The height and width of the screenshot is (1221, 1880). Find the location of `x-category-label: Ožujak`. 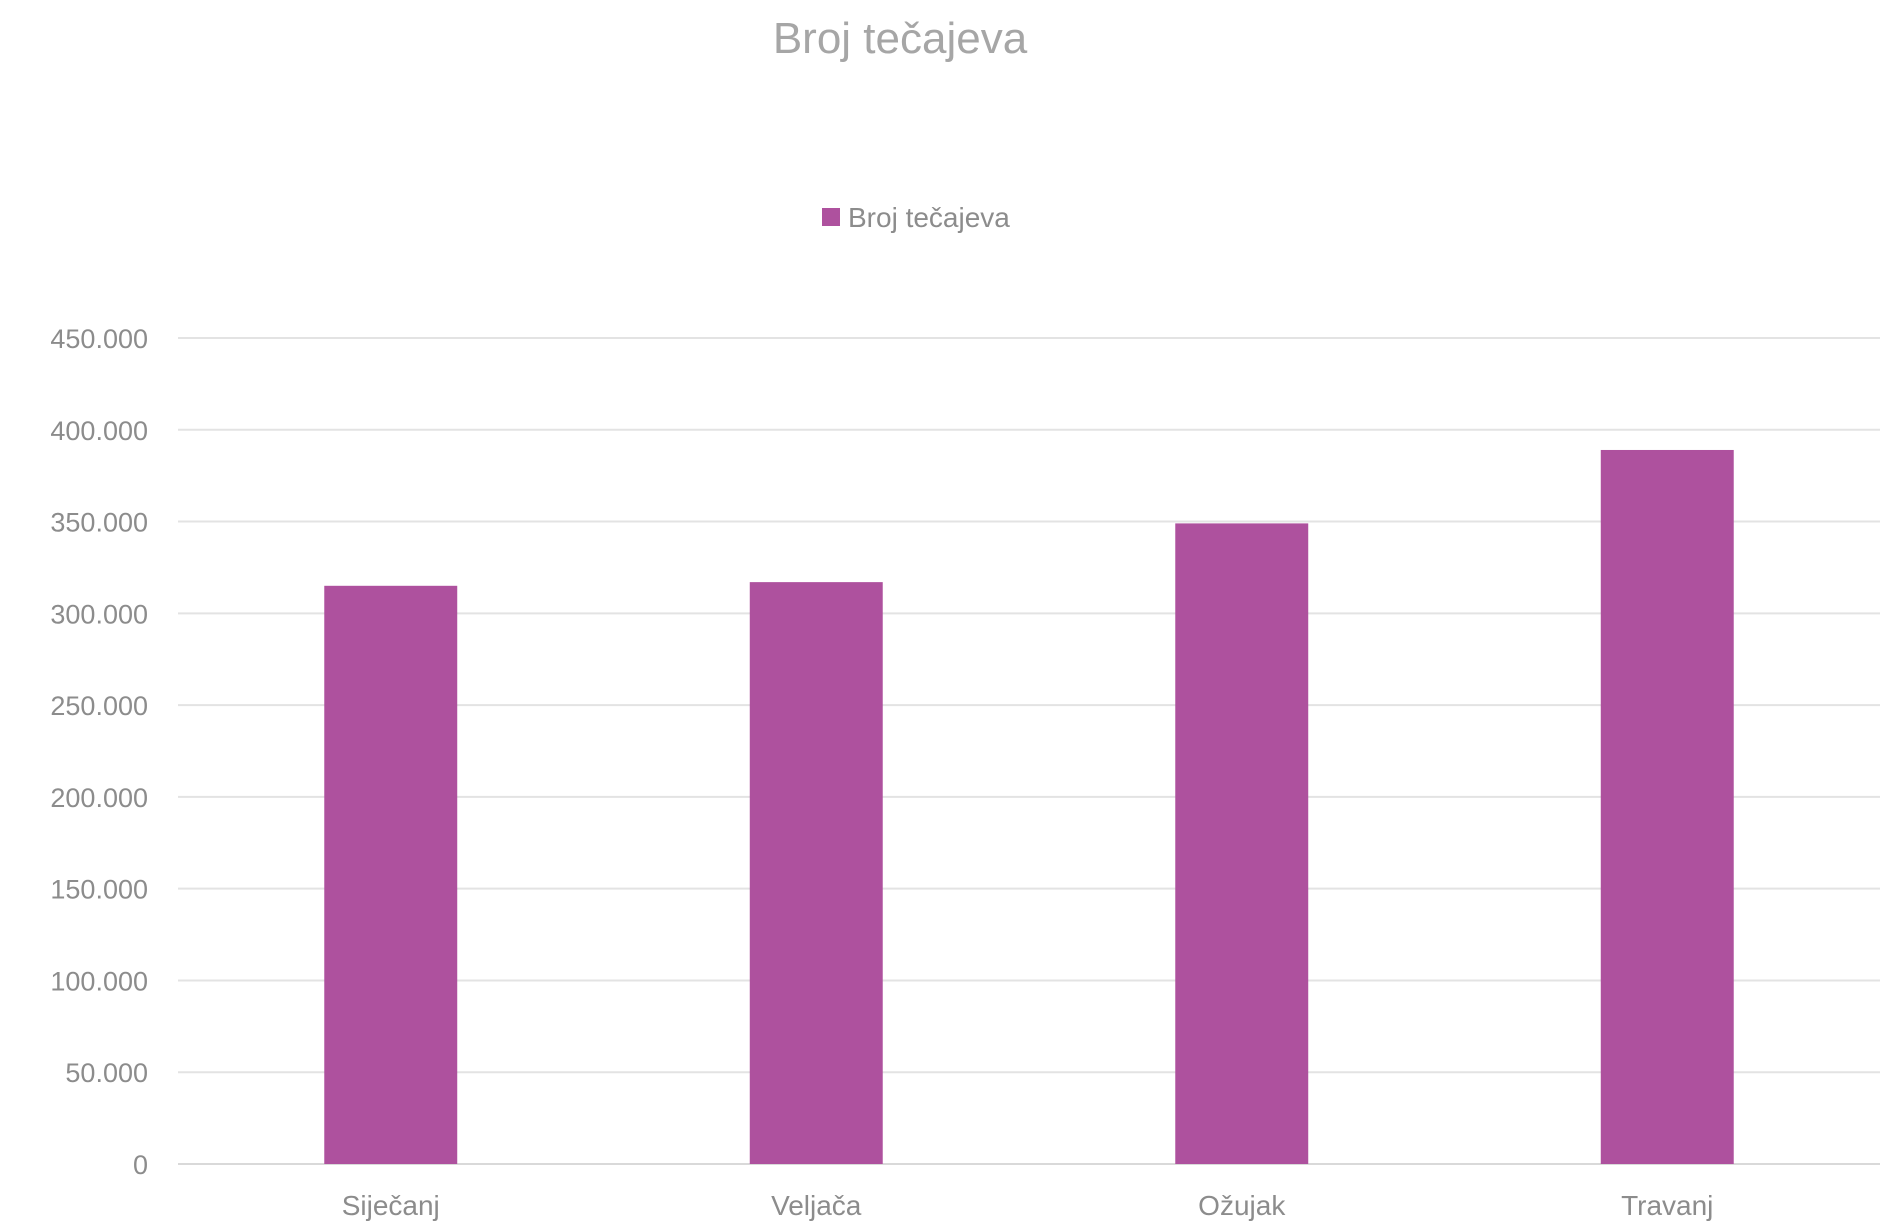

x-category-label: Ožujak is located at coordinates (1242, 1205).